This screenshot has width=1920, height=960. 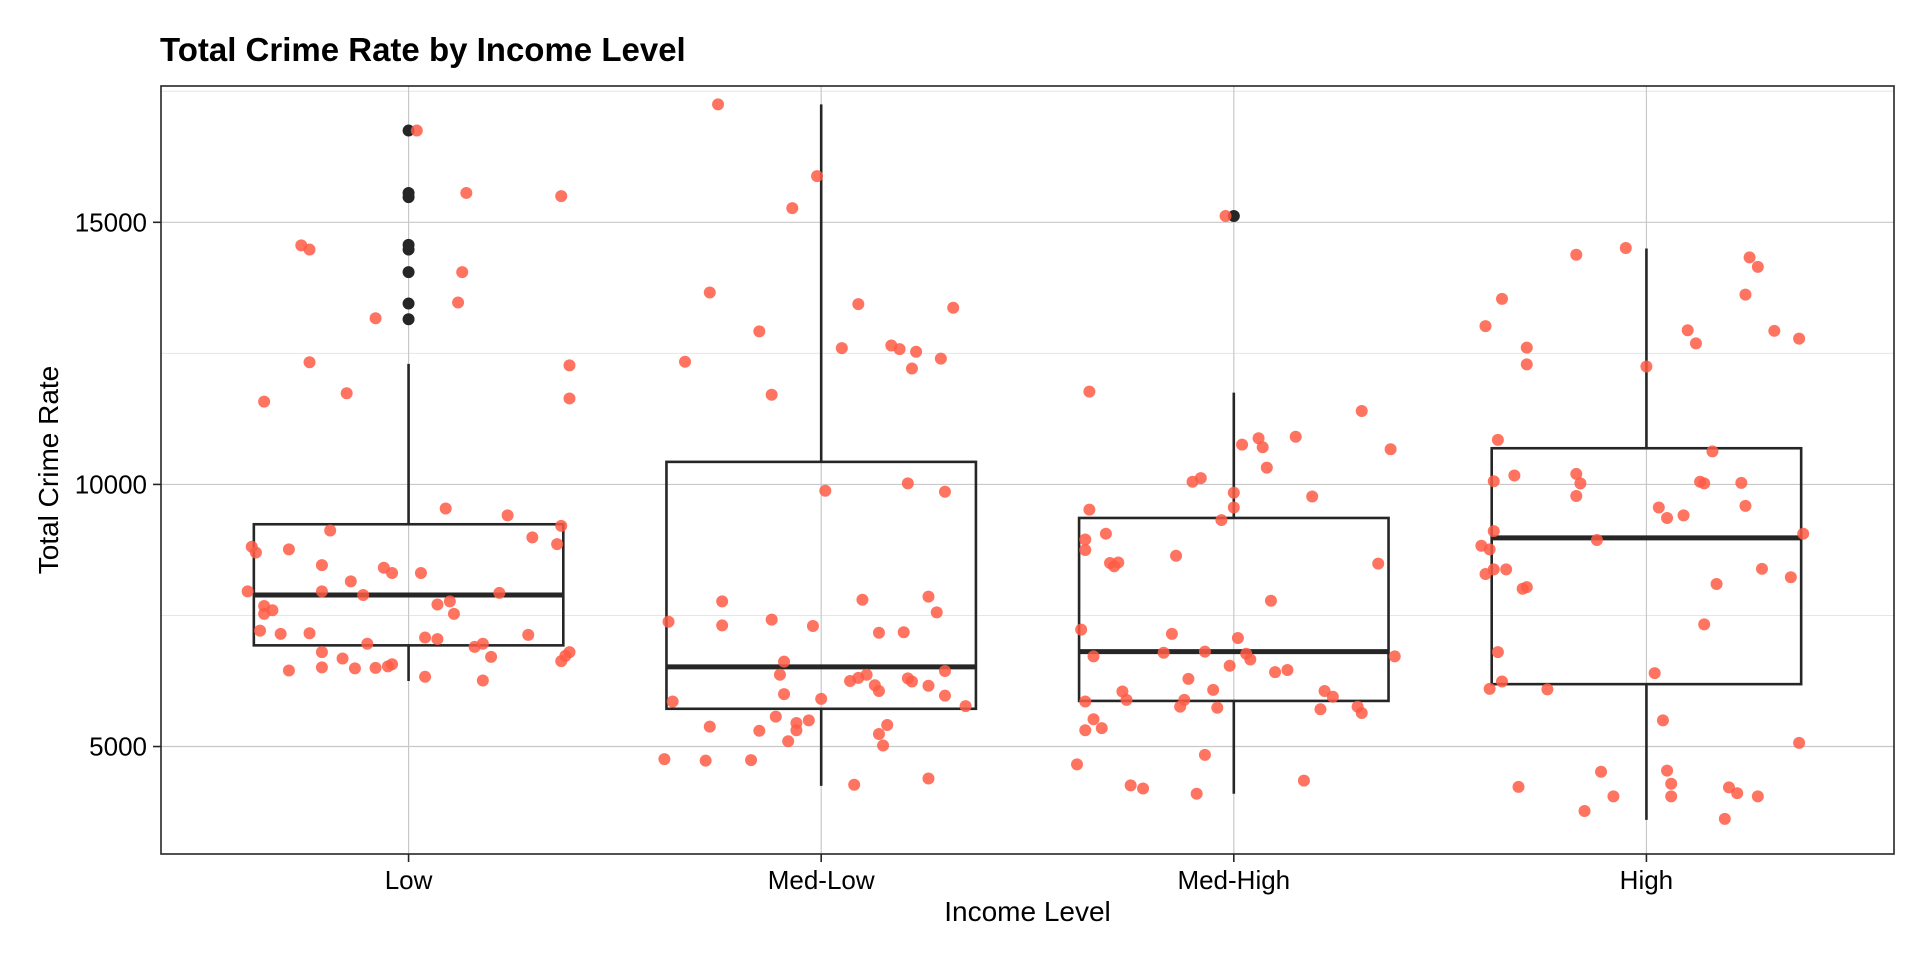 I want to click on x-axis-label: Income Level, so click(x=1027, y=911).